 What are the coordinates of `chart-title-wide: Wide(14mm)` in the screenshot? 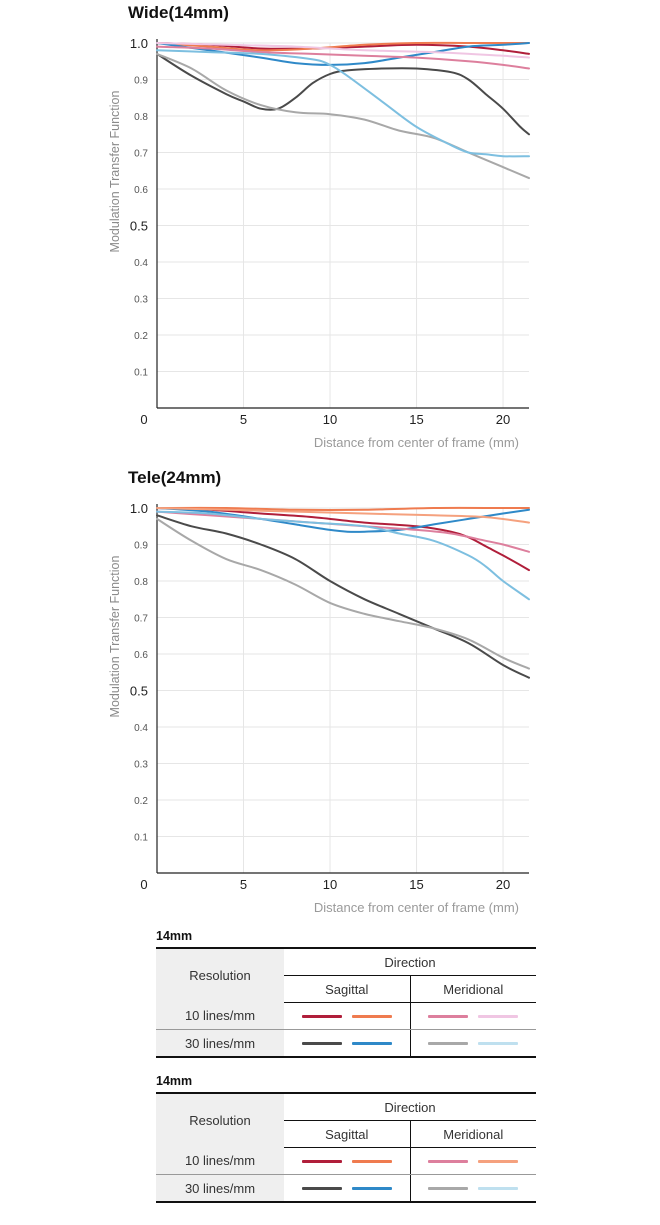 It's located at (178, 12).